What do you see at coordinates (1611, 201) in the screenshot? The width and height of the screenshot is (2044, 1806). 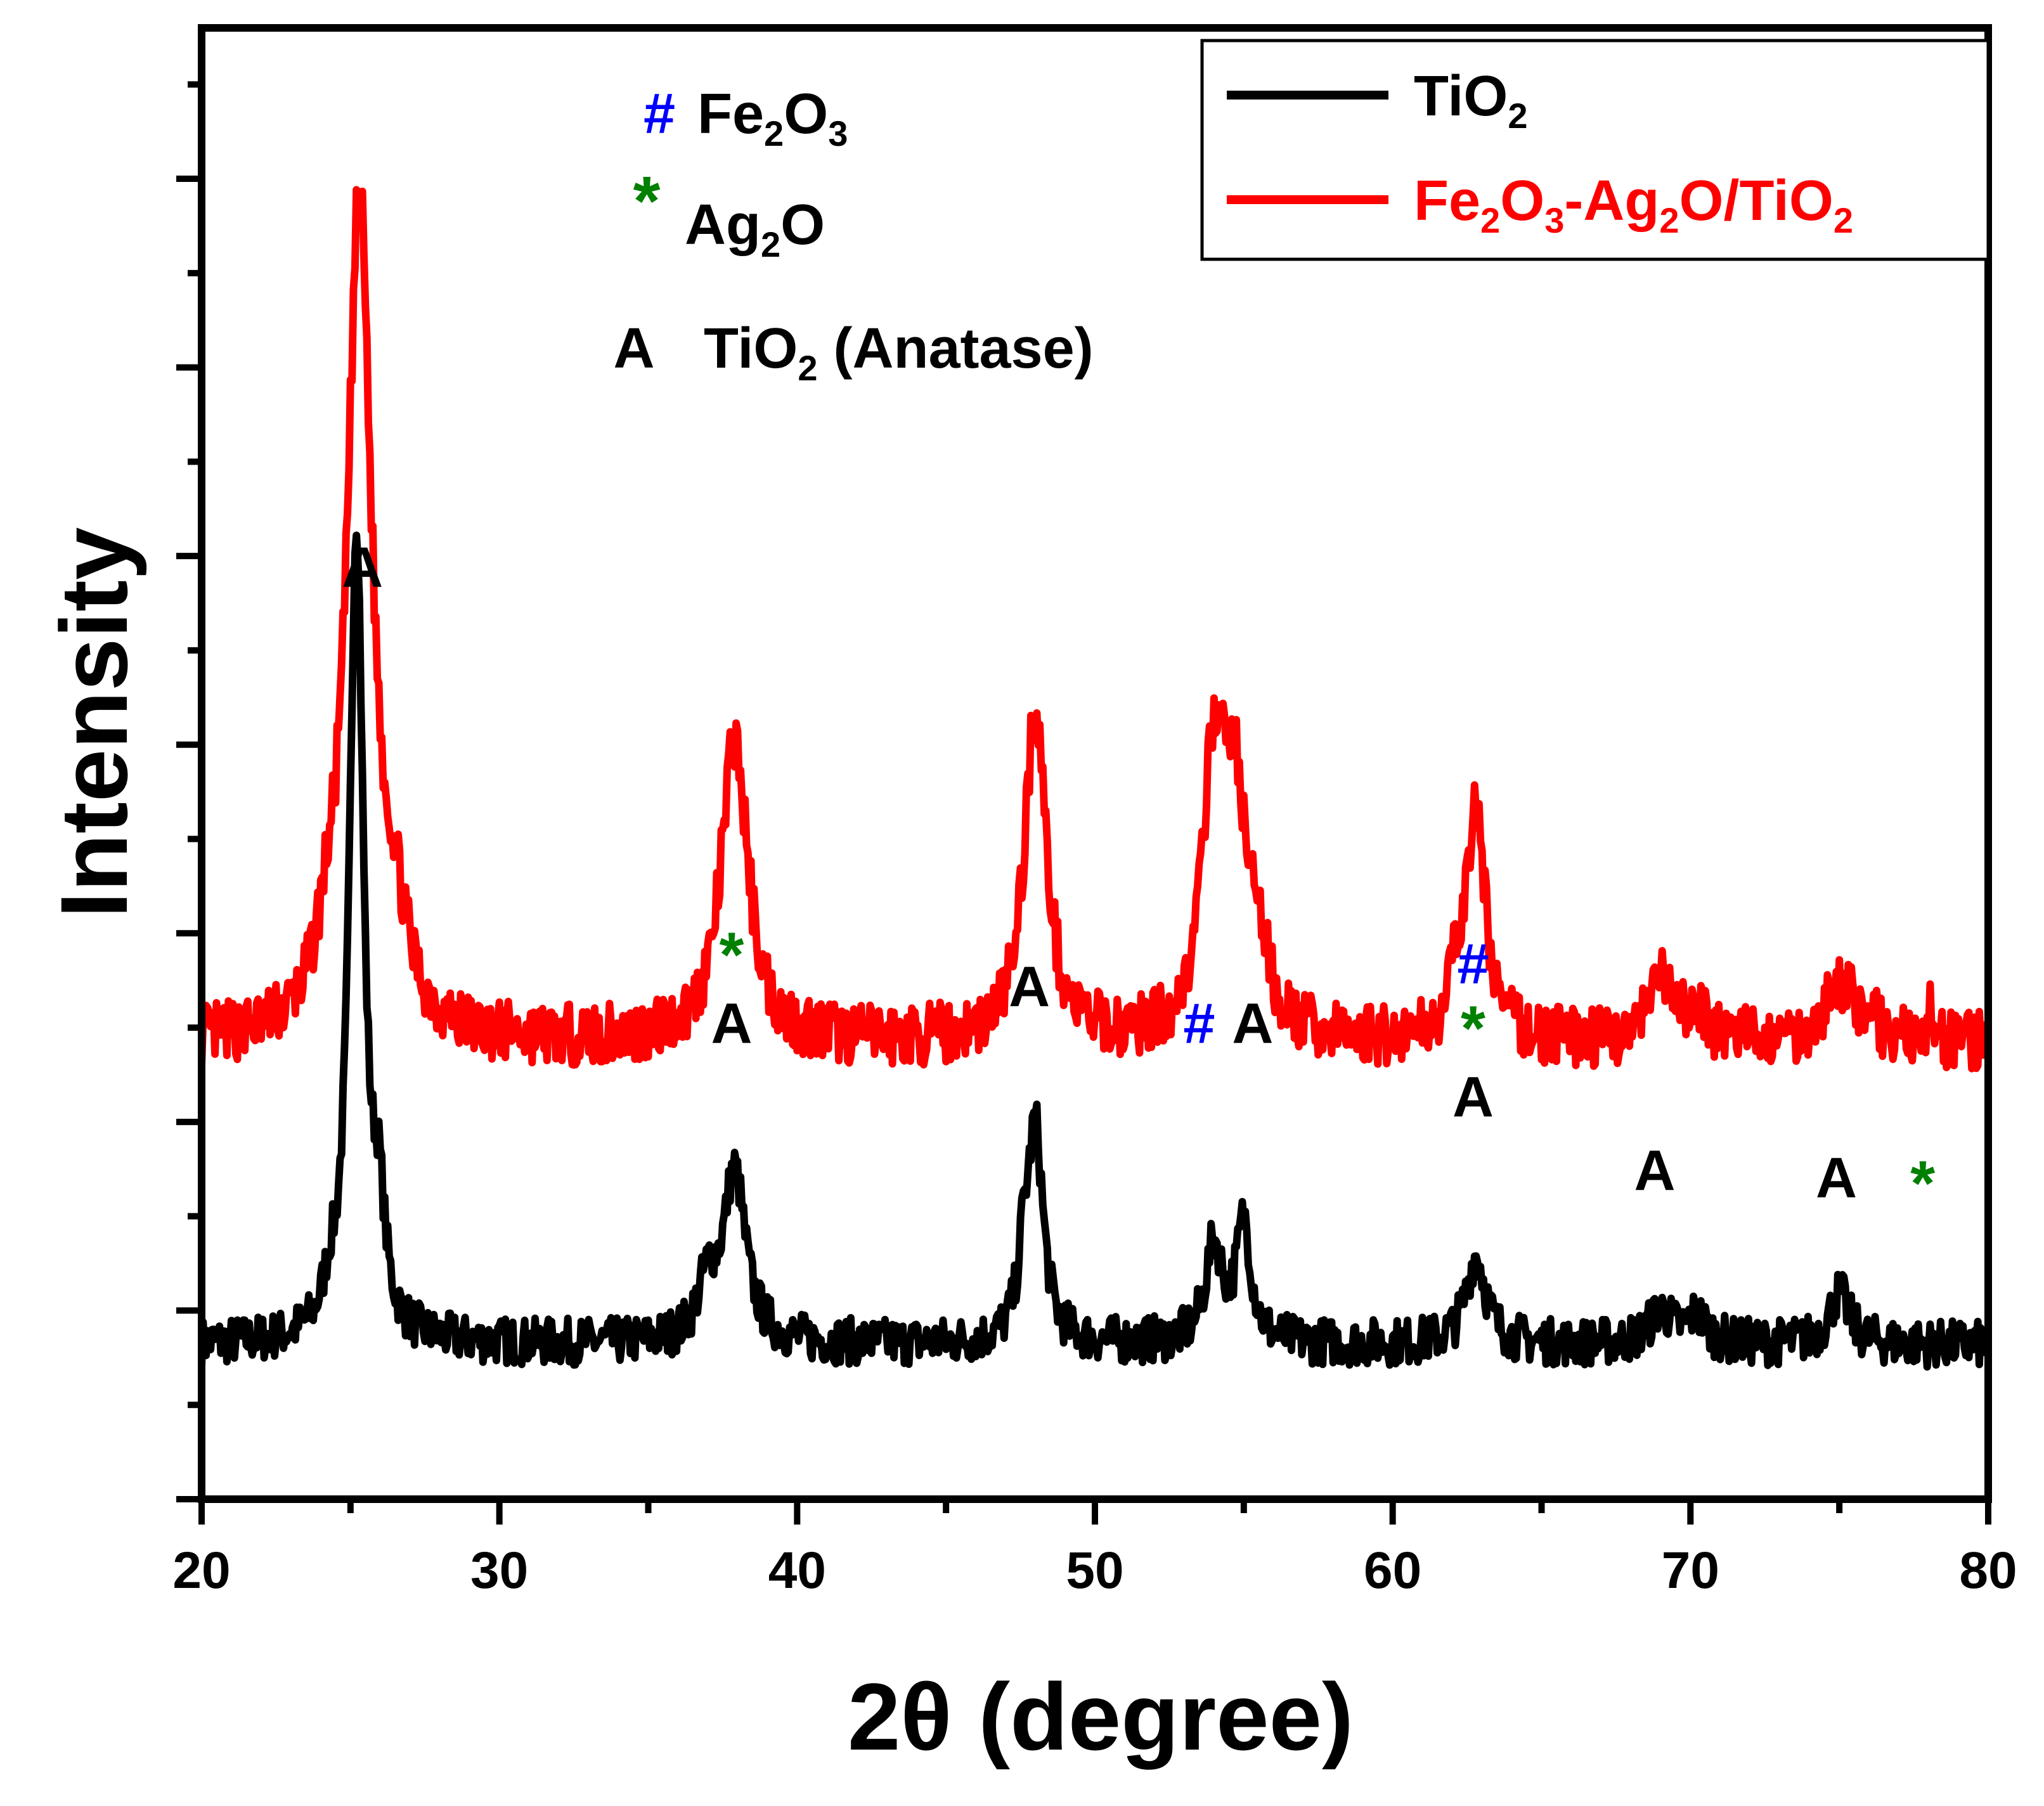 I see `legend-label-1-part-4: -Ag` at bounding box center [1611, 201].